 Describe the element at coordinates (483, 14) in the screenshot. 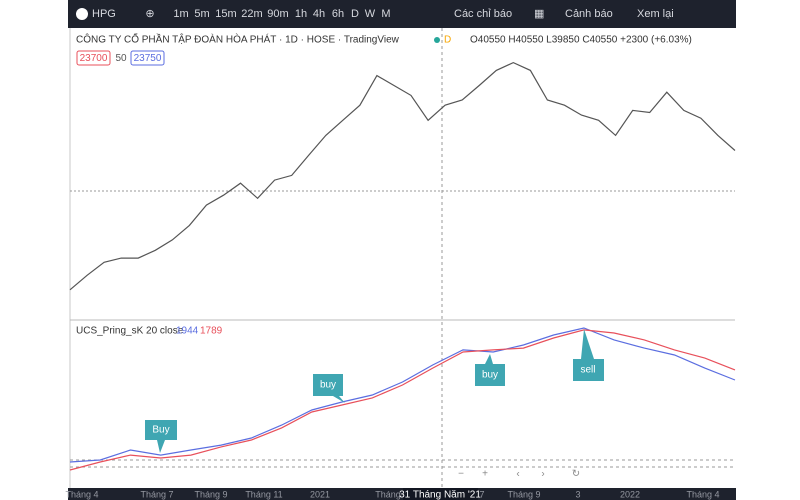

I see `indicators-button: Các chỉ báo` at that location.